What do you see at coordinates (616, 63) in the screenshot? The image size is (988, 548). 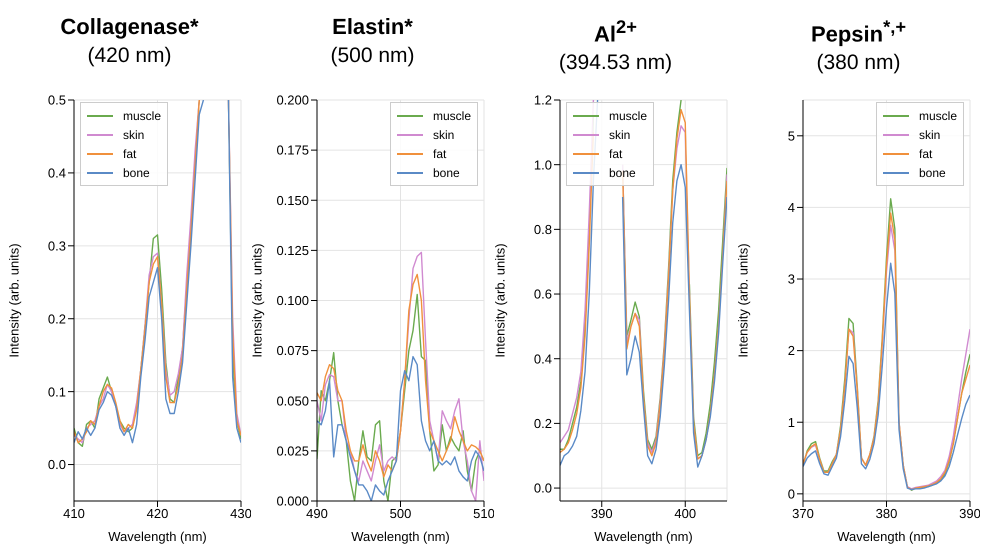 I see `chart-subtitle: (394.53 nm)` at bounding box center [616, 63].